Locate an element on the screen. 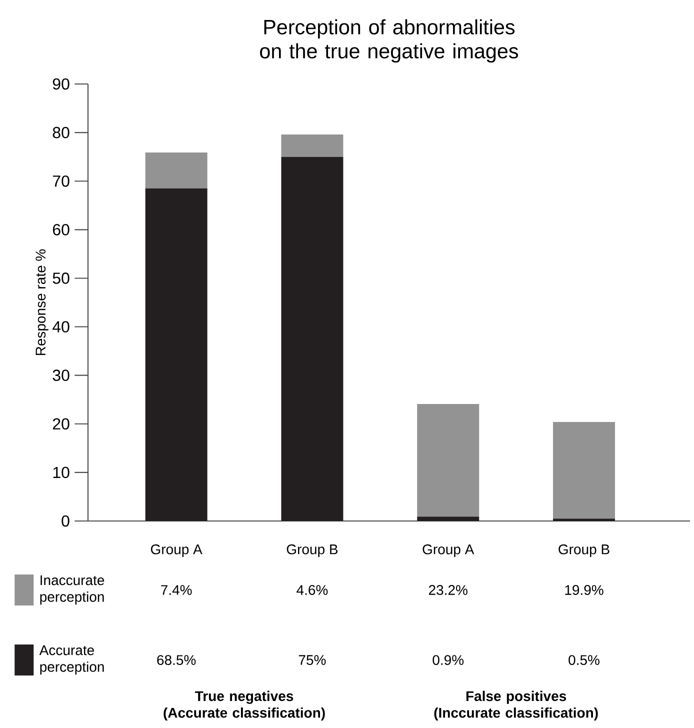 This screenshot has height=728, width=694. data-label: 19.9% is located at coordinates (584, 590).